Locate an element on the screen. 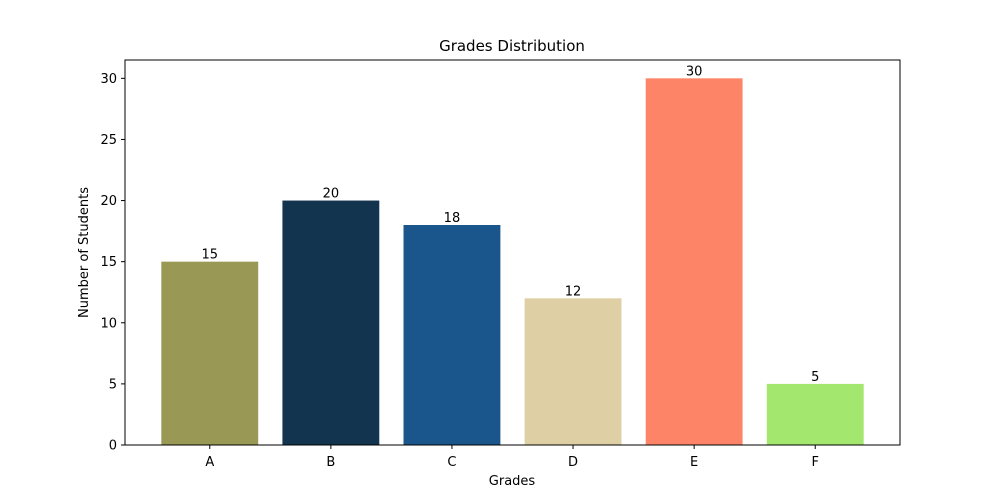 The image size is (1000, 500). bar-value-label-d: 12 is located at coordinates (573, 291).